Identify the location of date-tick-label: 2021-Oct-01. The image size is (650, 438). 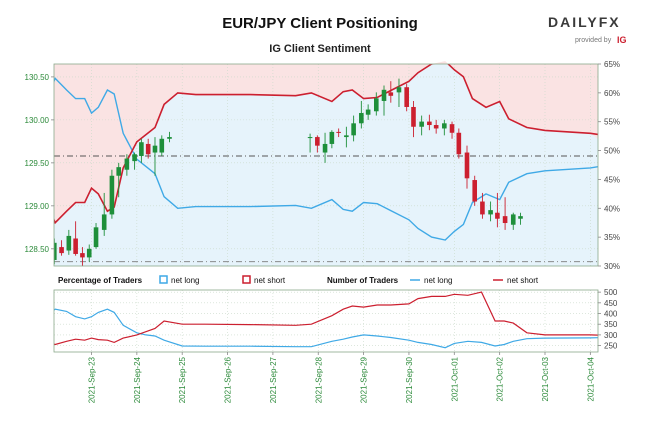
(454, 378).